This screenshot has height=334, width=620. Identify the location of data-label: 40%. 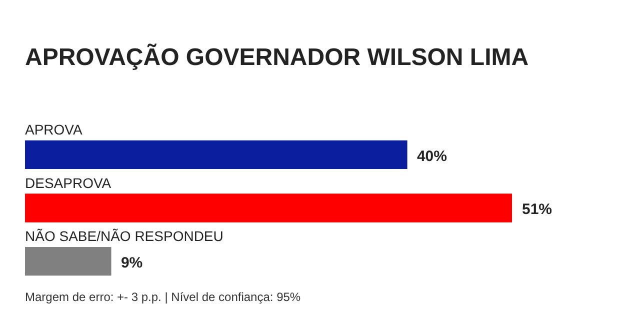
(431, 156).